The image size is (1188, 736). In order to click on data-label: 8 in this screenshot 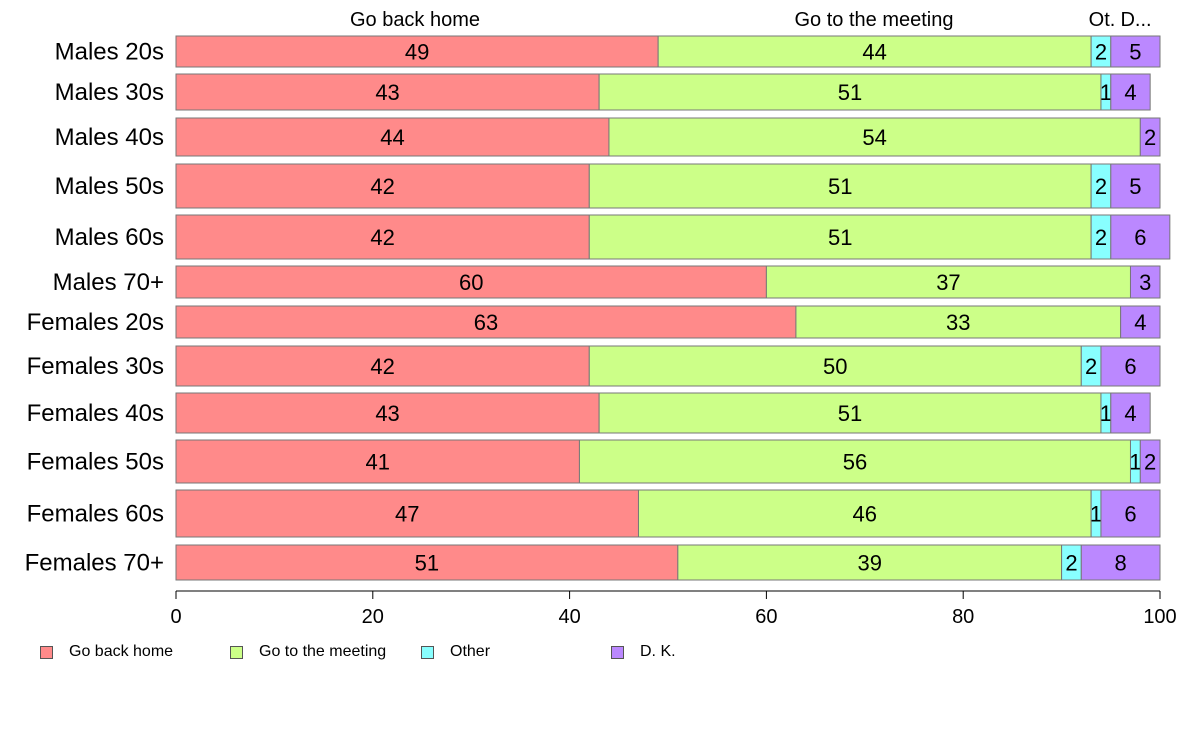, I will do `click(1121, 563)`.